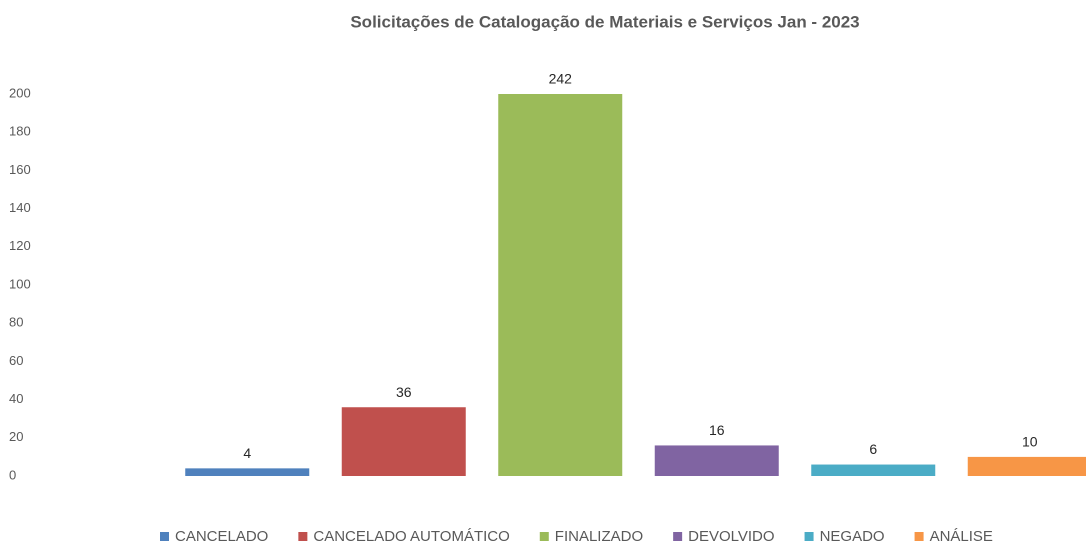 The image size is (1086, 545). Describe the element at coordinates (599, 536) in the screenshot. I see `legend-label: FINALIZADO` at that location.